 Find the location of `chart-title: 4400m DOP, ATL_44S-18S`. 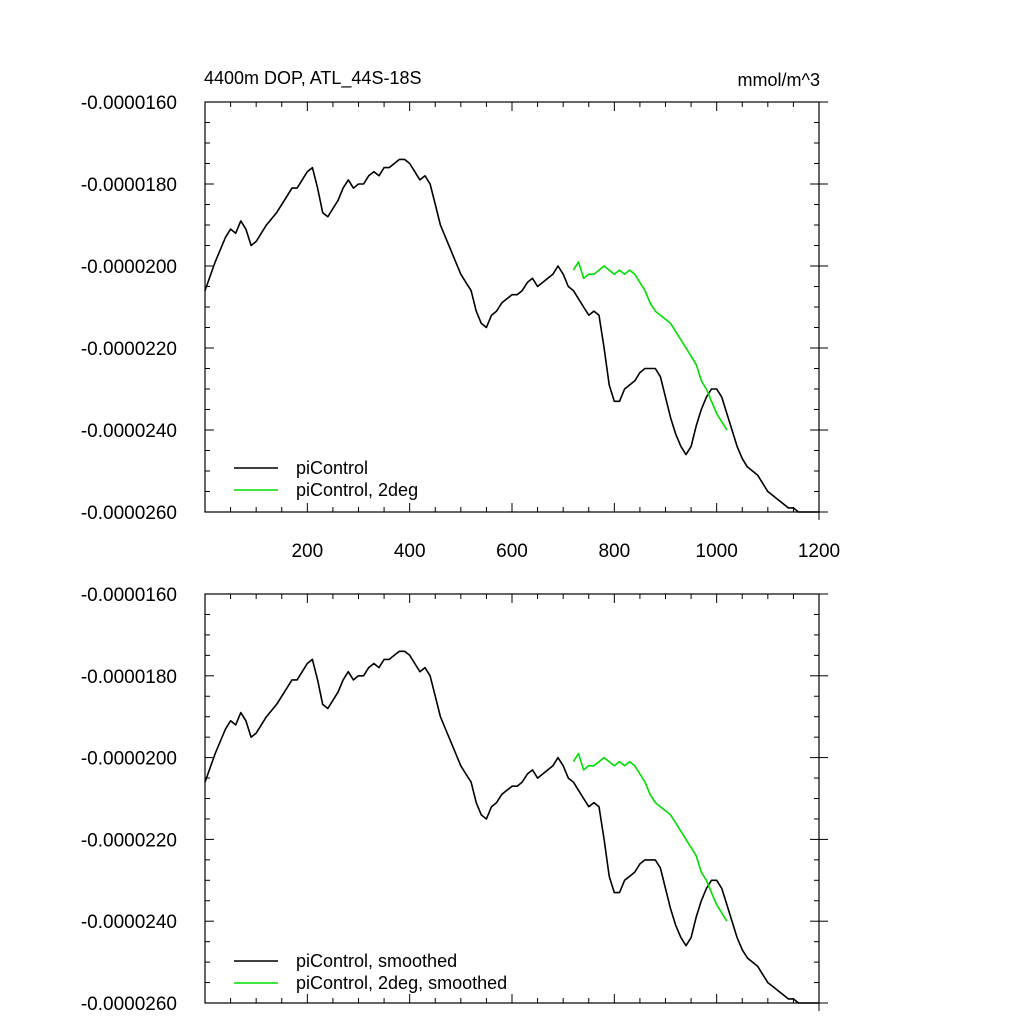

chart-title: 4400m DOP, ATL_44S-18S is located at coordinates (312, 78).